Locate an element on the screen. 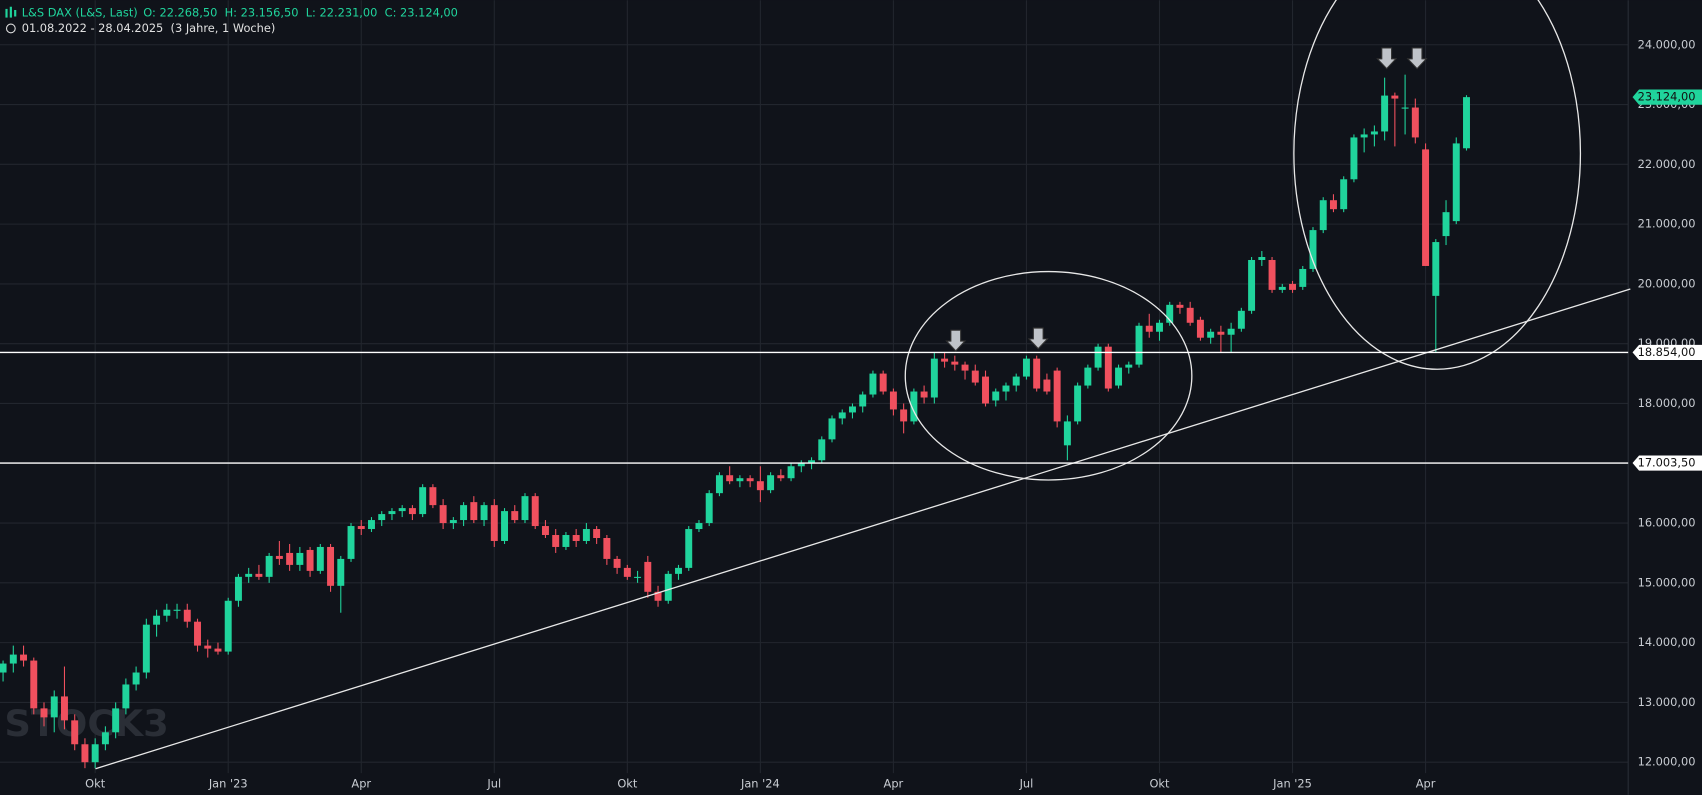  x-tick-label: Apr is located at coordinates (361, 783).